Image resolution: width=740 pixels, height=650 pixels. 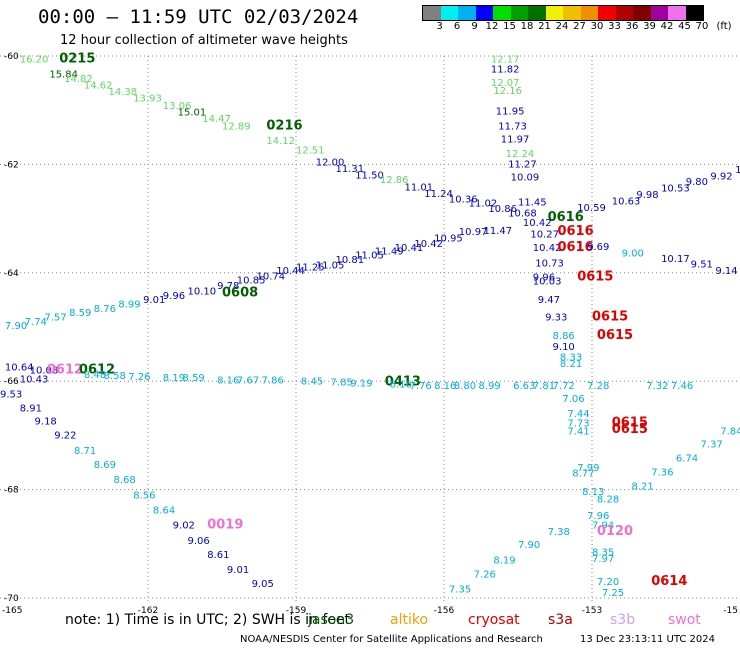 What do you see at coordinates (154, 300) in the screenshot?
I see `wave-height-label: 9.01` at bounding box center [154, 300].